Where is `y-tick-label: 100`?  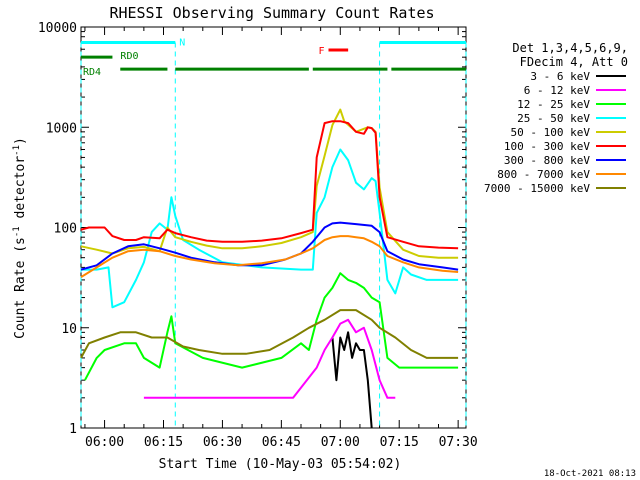
y-tick-label: 100 is located at coordinates (65, 229).